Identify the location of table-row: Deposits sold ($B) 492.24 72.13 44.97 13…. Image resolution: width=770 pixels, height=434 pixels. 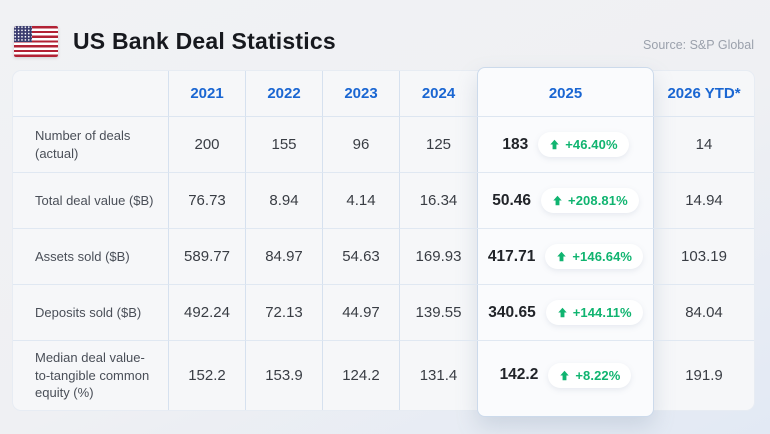
(383, 313).